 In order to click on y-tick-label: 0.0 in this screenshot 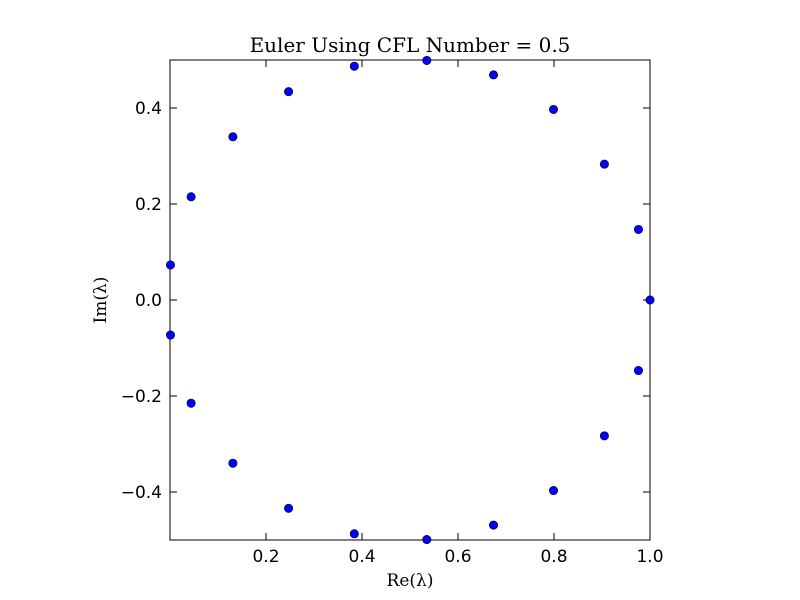, I will do `click(148, 301)`.